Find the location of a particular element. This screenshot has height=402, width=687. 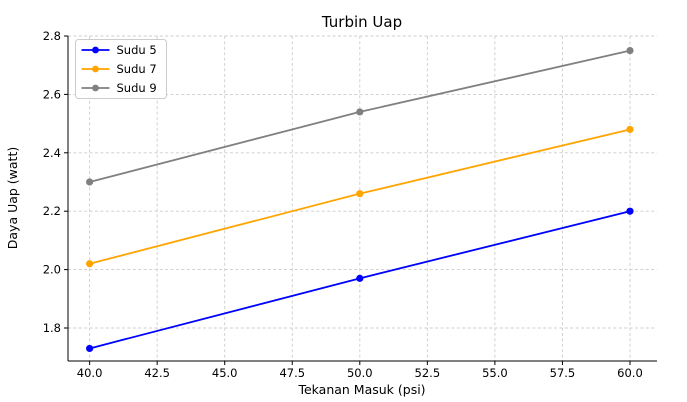

legend-label: Sudu 9 is located at coordinates (137, 88).